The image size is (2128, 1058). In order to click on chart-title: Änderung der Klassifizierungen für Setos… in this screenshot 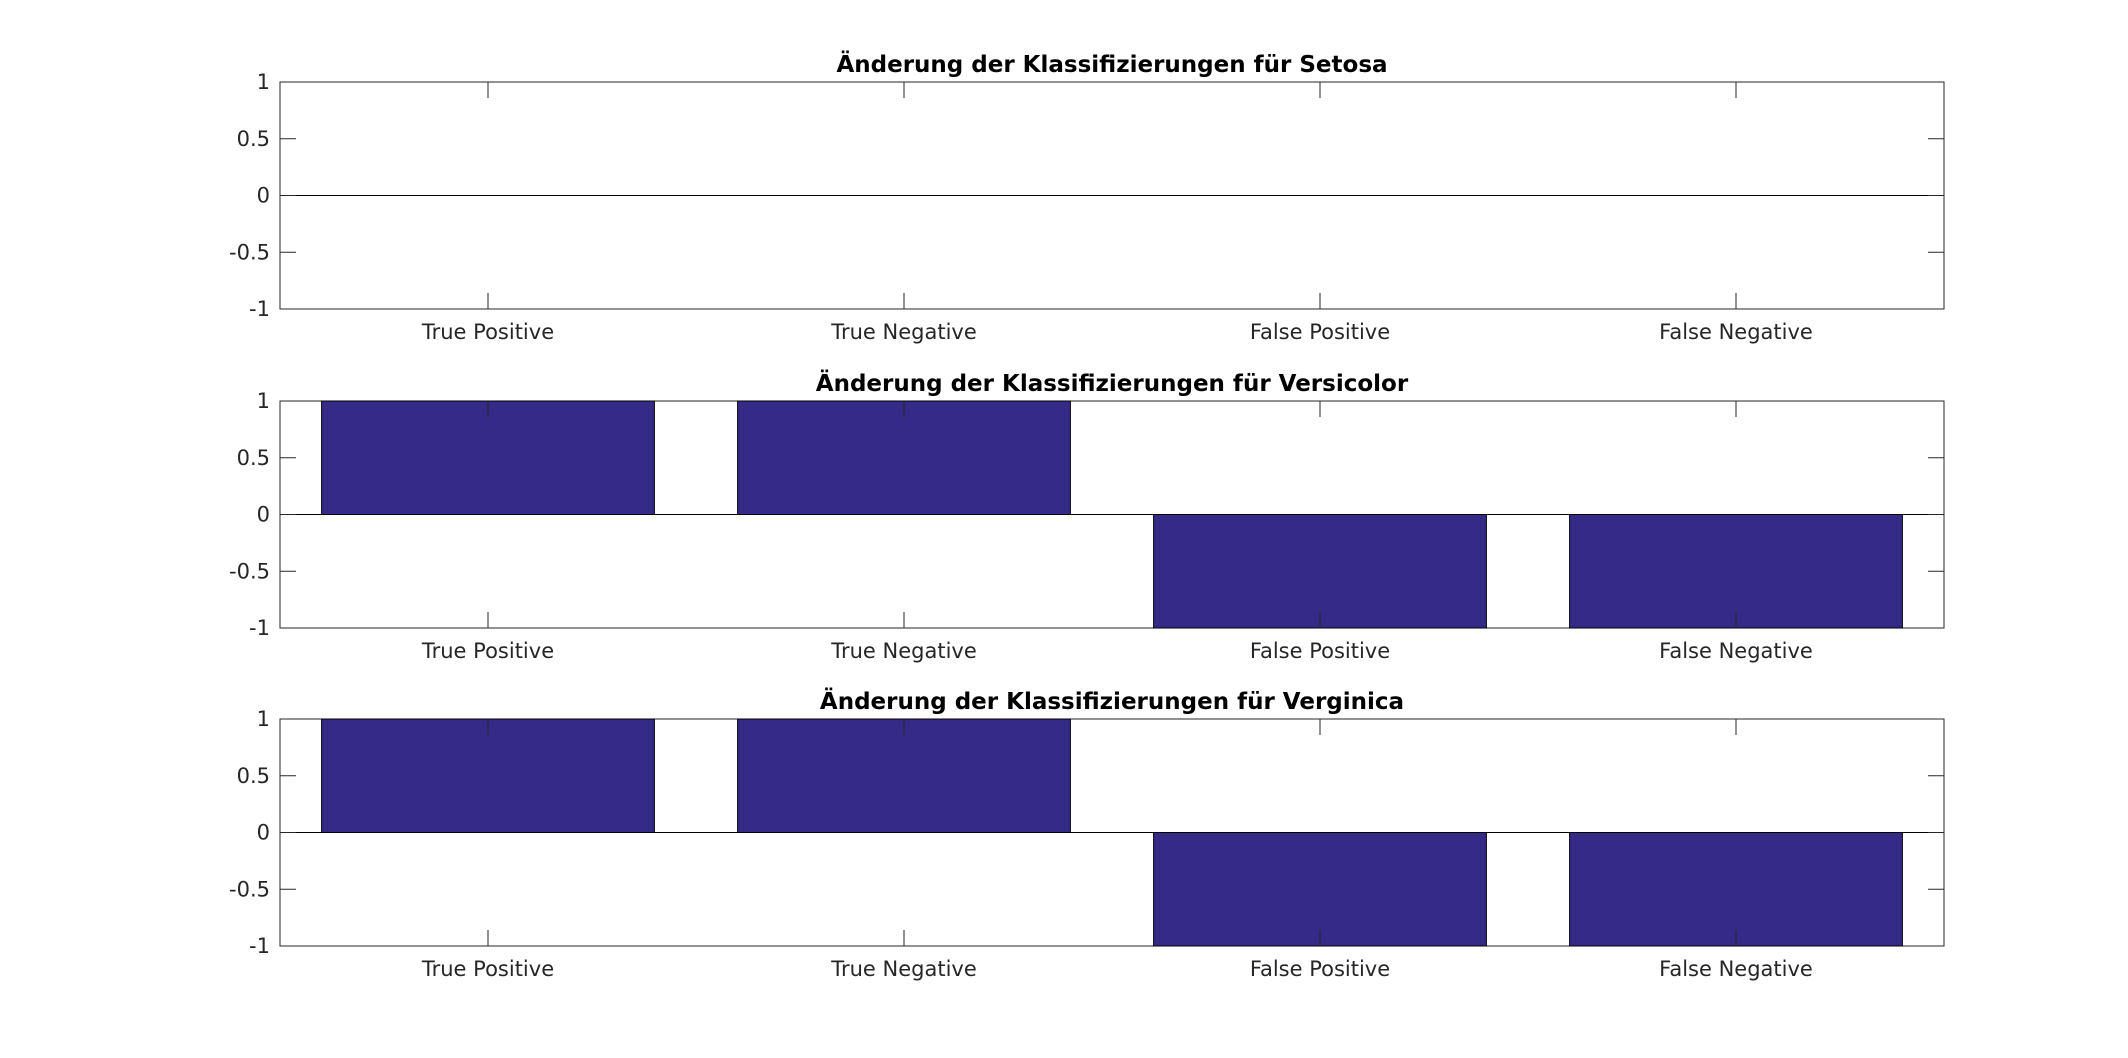, I will do `click(1111, 64)`.